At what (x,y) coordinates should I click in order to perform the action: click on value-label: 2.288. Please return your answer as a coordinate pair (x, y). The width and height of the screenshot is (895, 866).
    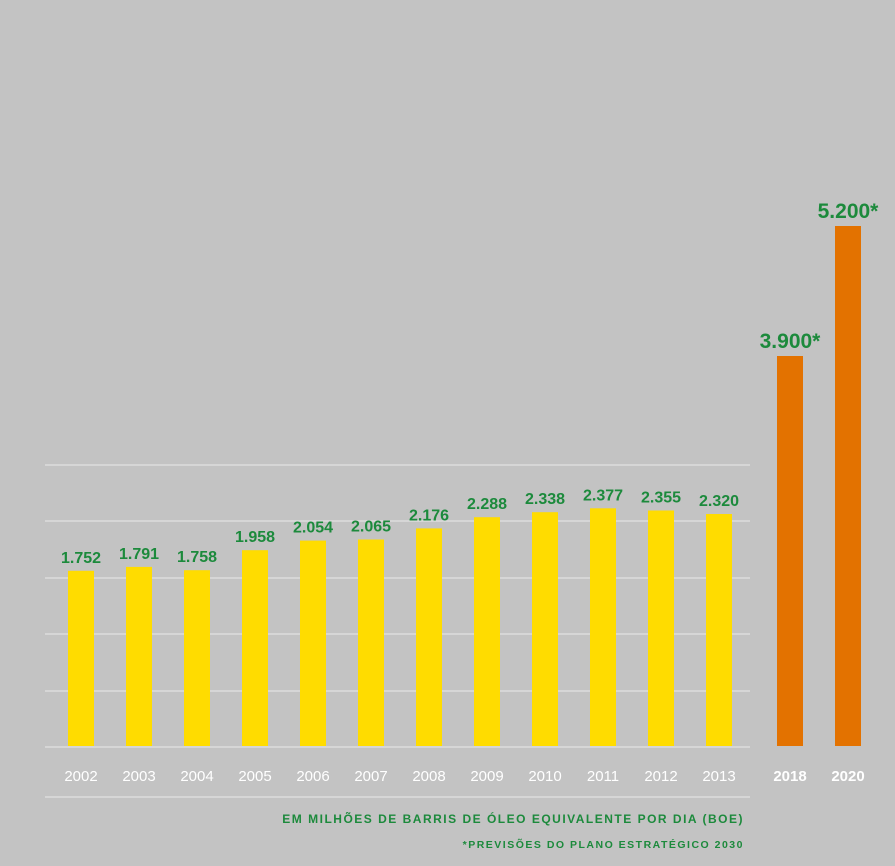
    Looking at the image, I should click on (487, 504).